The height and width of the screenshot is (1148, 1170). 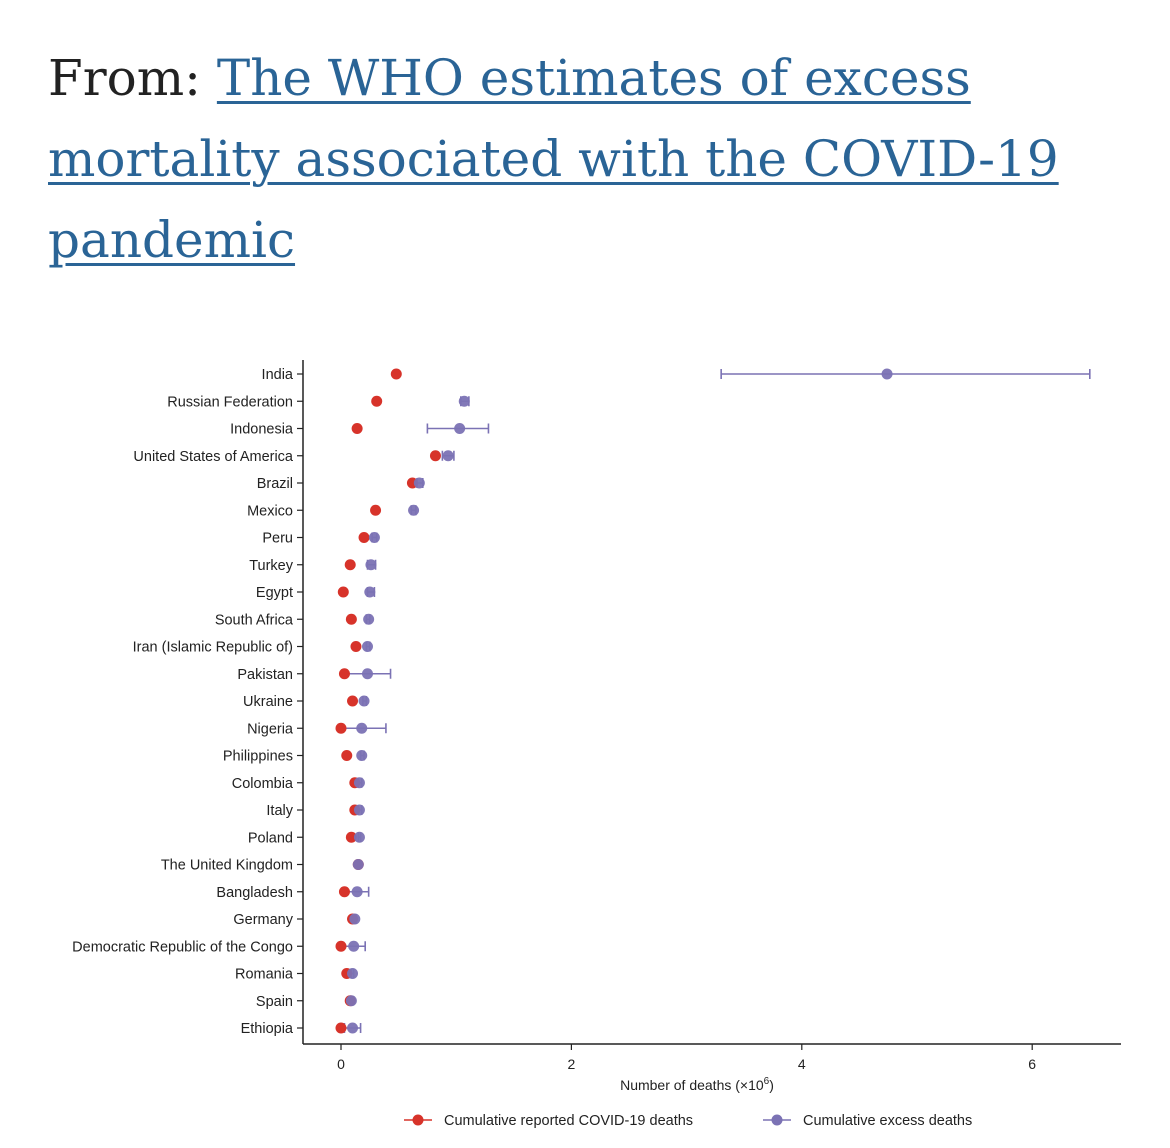 I want to click on x-tick-label: 2, so click(x=572, y=1064).